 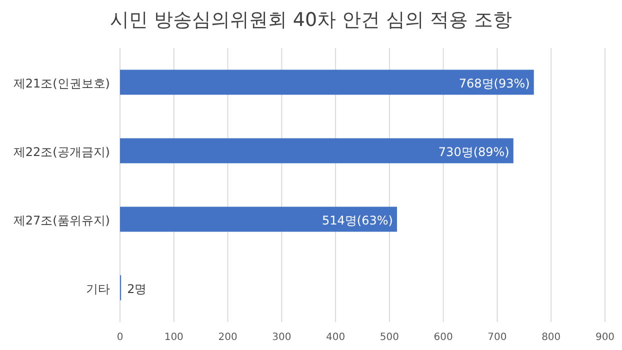 What do you see at coordinates (443, 337) in the screenshot?
I see `x-tick-label: 600` at bounding box center [443, 337].